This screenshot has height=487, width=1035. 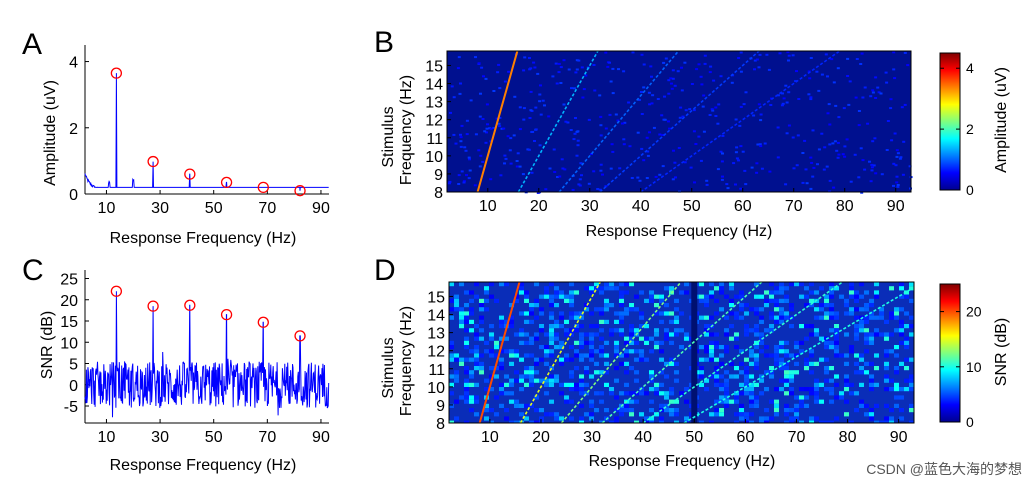 I want to click on colorbar-tick-label: 0, so click(x=970, y=422).